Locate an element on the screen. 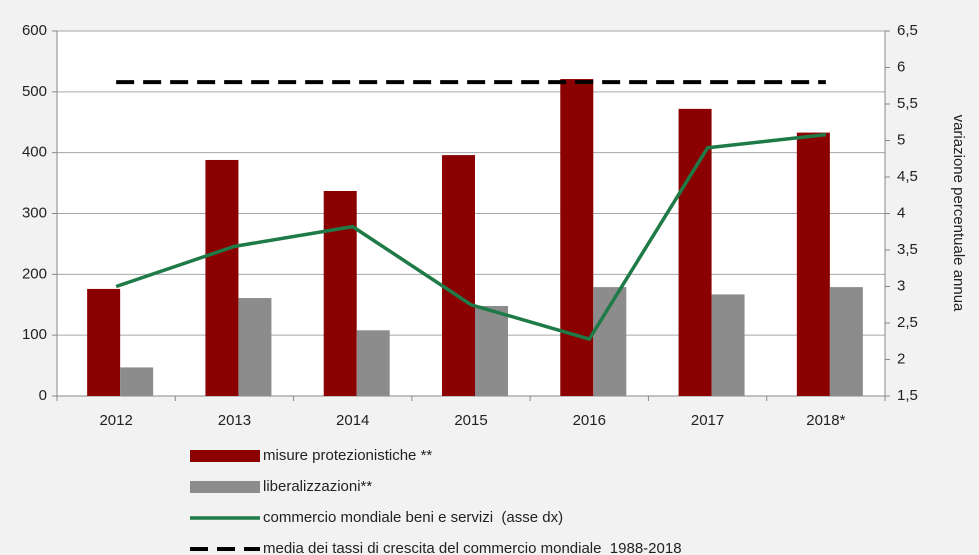  x-tick-label: 2017 is located at coordinates (707, 420).